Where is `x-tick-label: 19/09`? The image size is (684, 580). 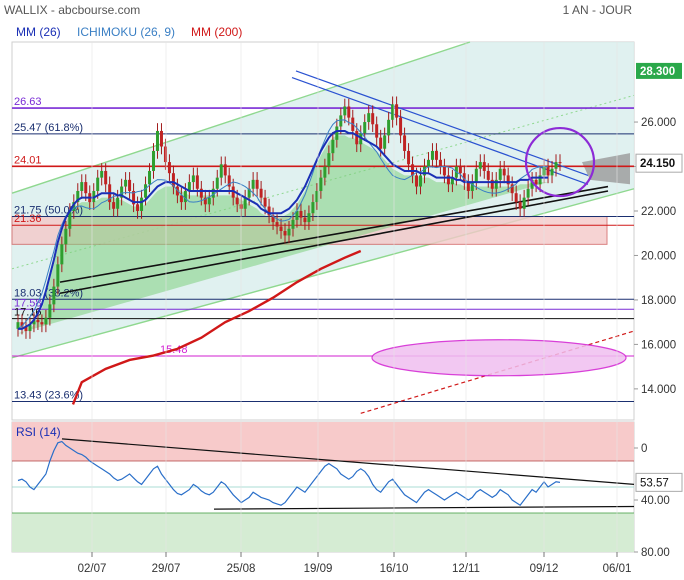
x-tick-label: 19/09 is located at coordinates (318, 569).